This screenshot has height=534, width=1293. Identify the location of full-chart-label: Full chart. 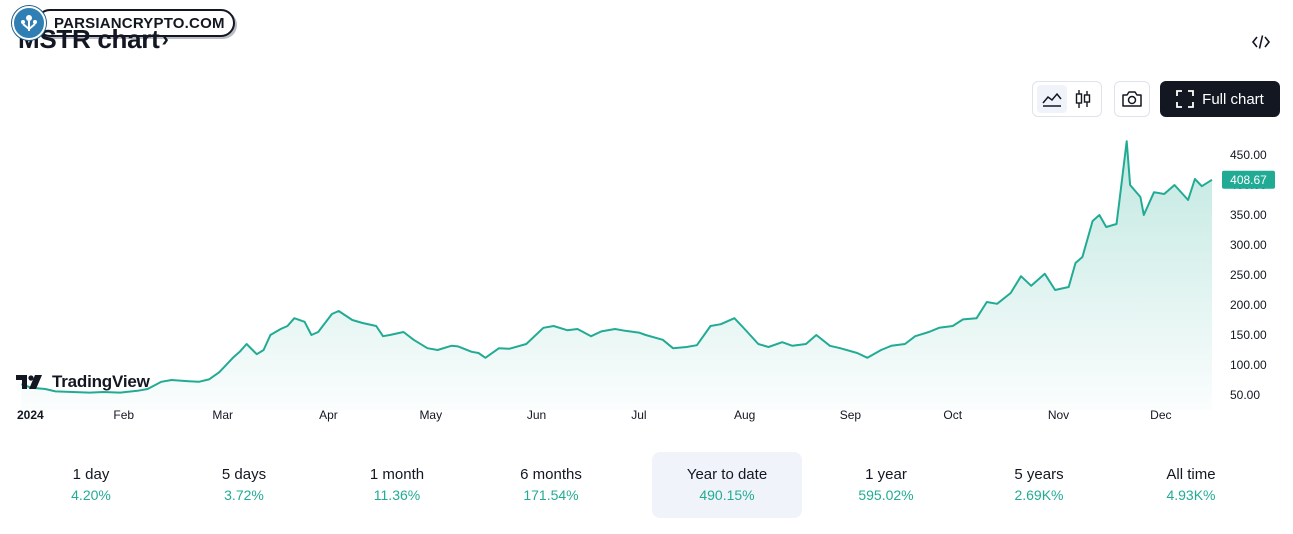
(1233, 99).